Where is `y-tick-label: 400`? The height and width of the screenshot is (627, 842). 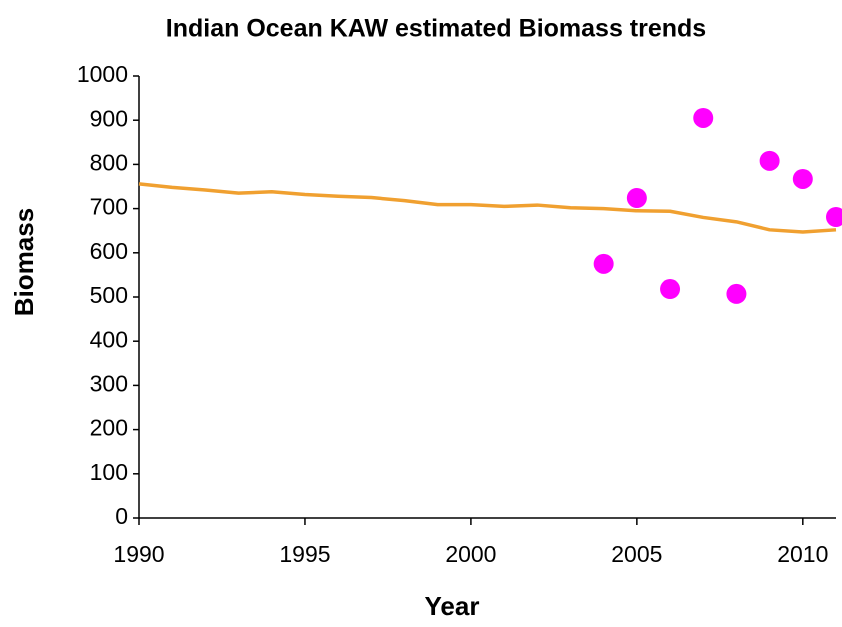 y-tick-label: 400 is located at coordinates (109, 339).